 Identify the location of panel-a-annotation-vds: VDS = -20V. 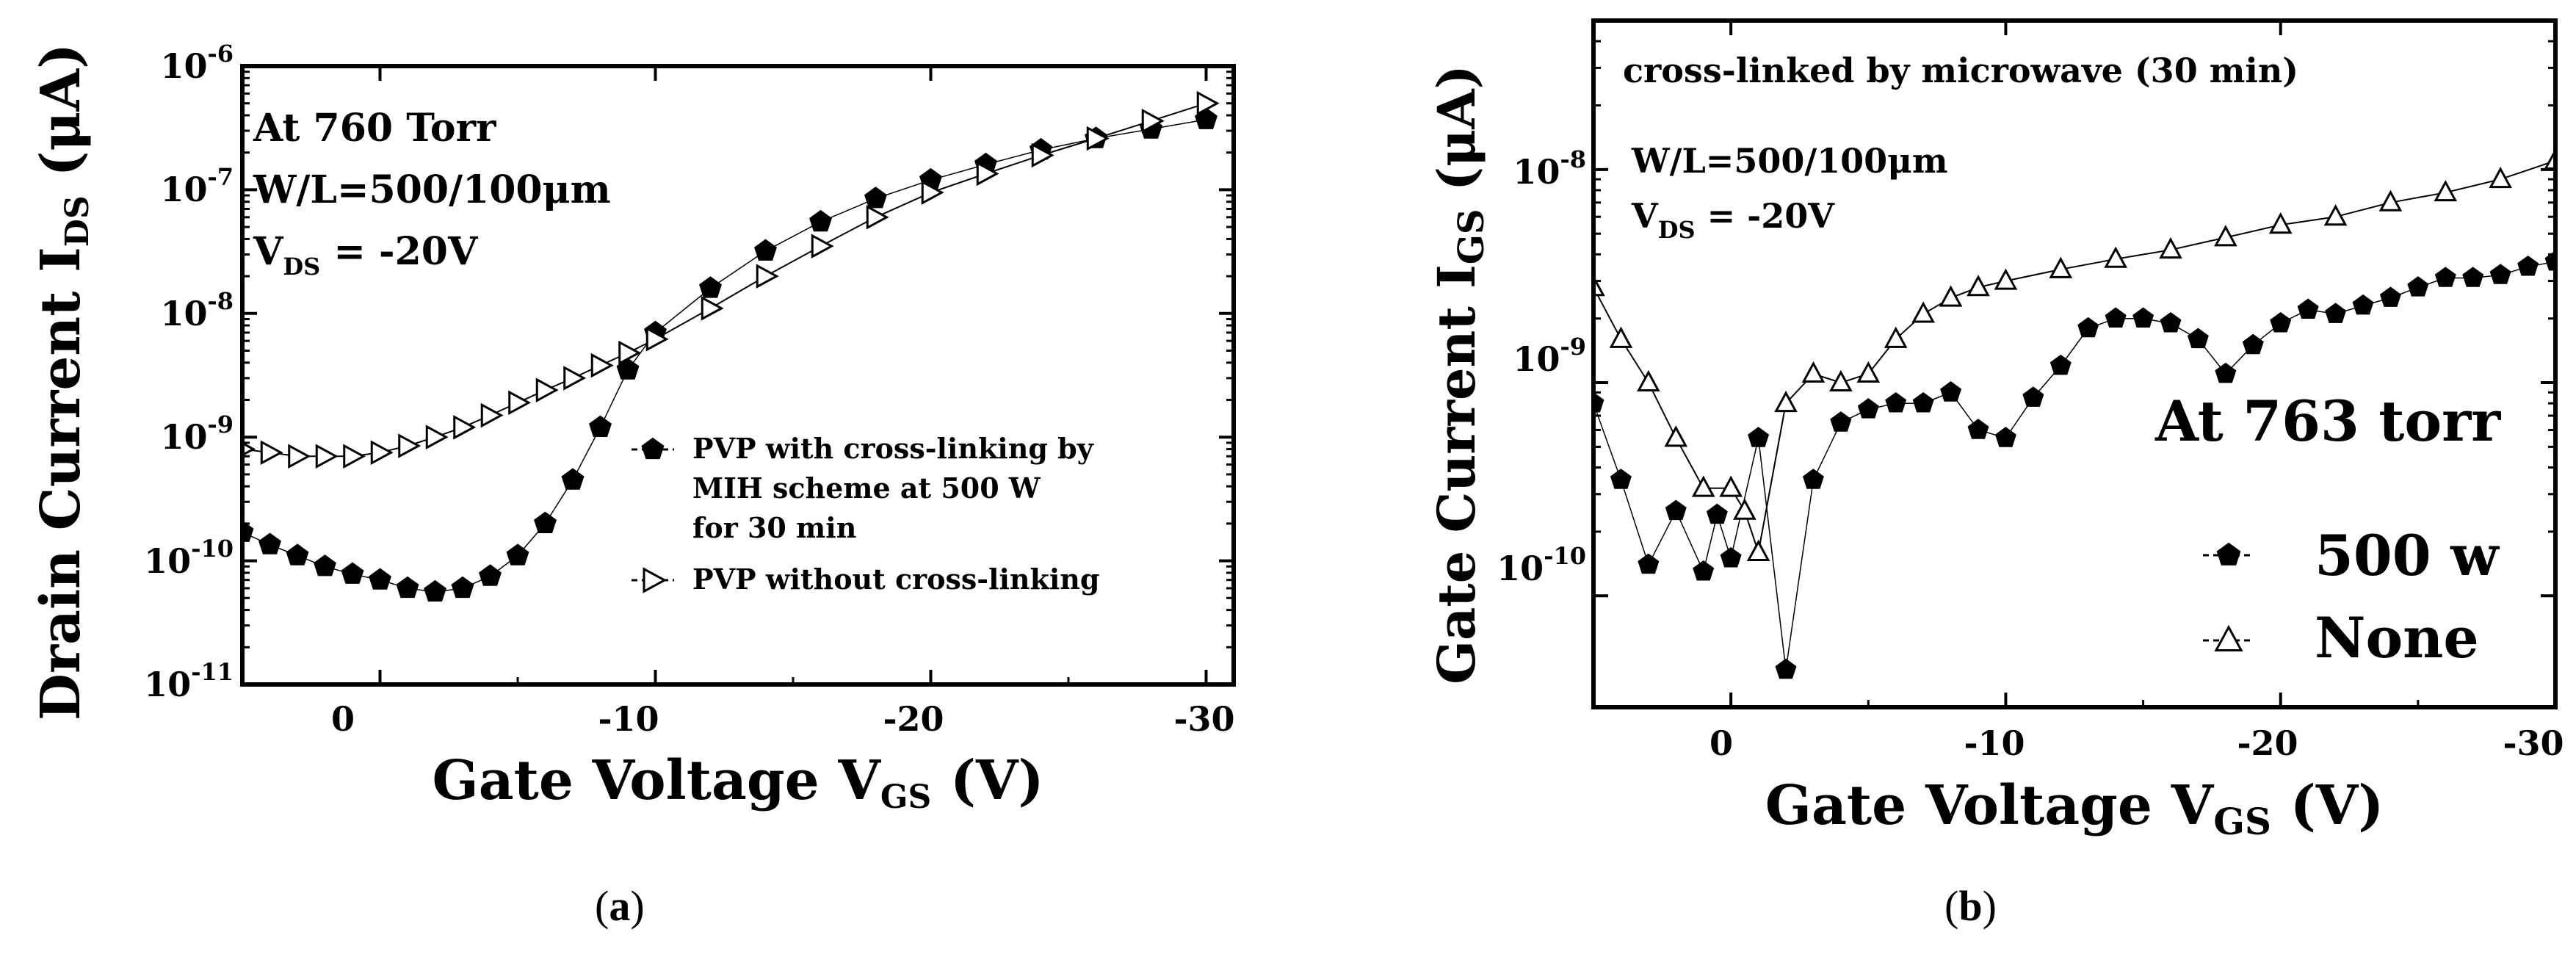
(366, 255).